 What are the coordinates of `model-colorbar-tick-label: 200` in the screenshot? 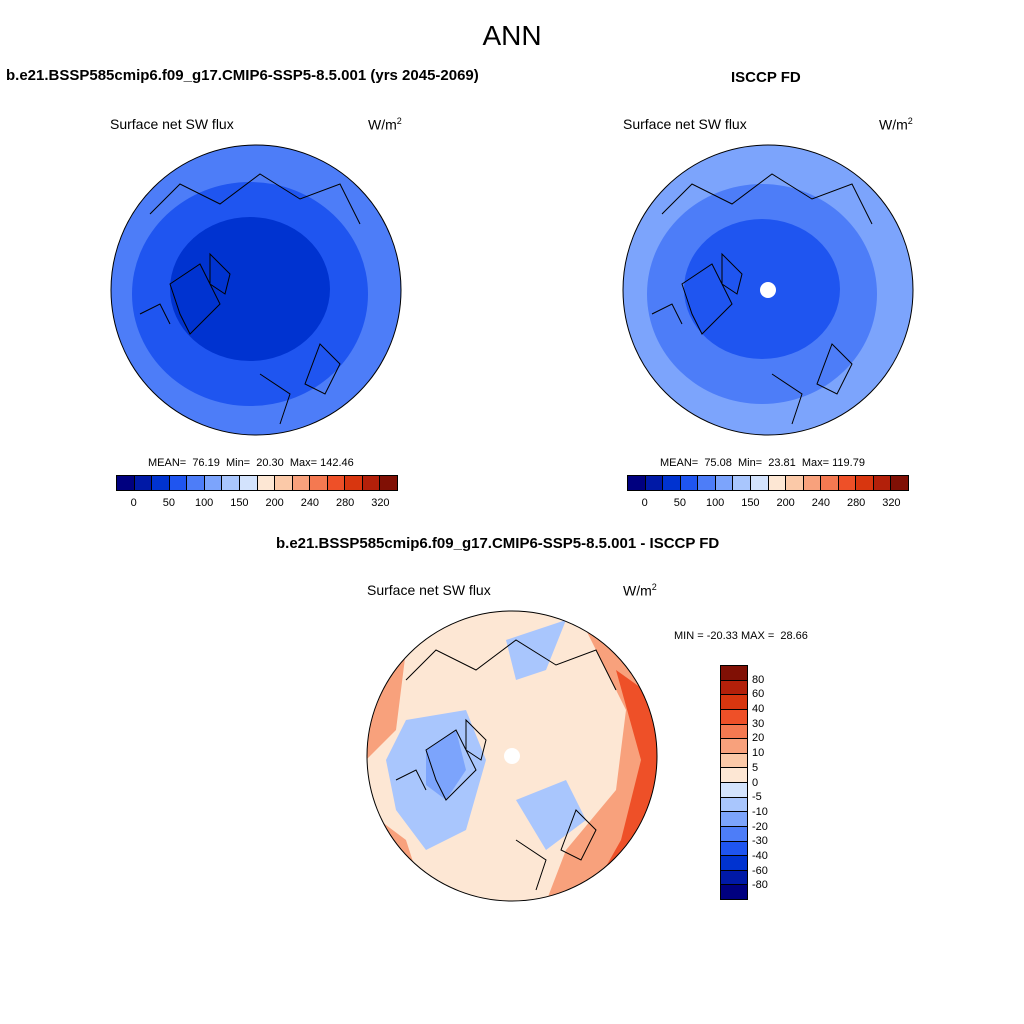 It's located at (274, 503).